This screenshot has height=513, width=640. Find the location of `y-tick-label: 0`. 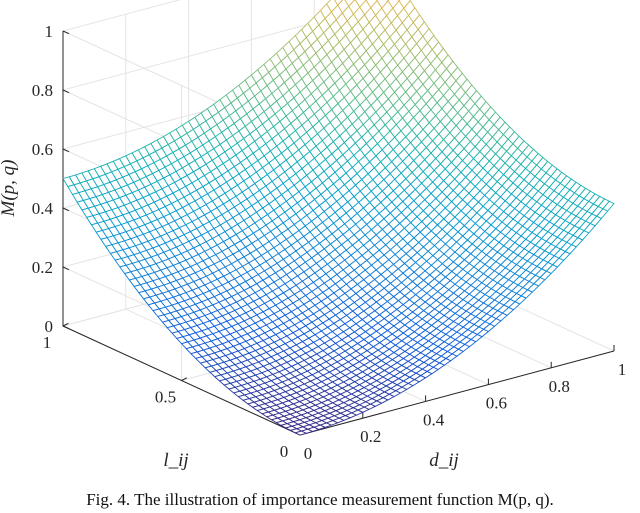

y-tick-label: 0 is located at coordinates (284, 451).